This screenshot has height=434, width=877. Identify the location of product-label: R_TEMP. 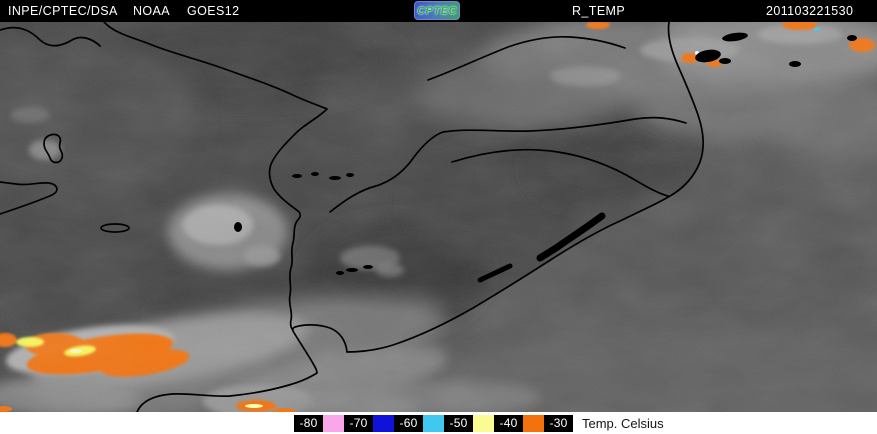
(599, 11).